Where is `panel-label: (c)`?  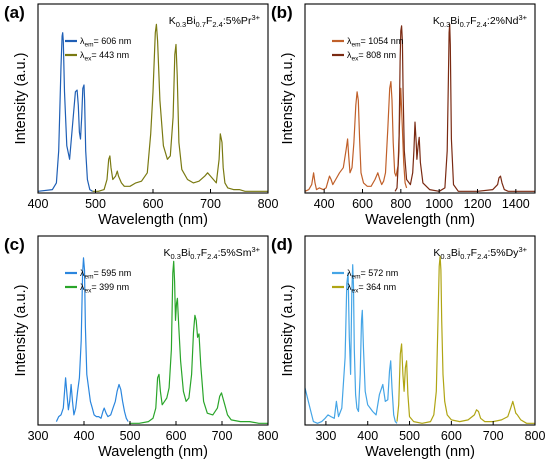 panel-label: (c) is located at coordinates (14, 244).